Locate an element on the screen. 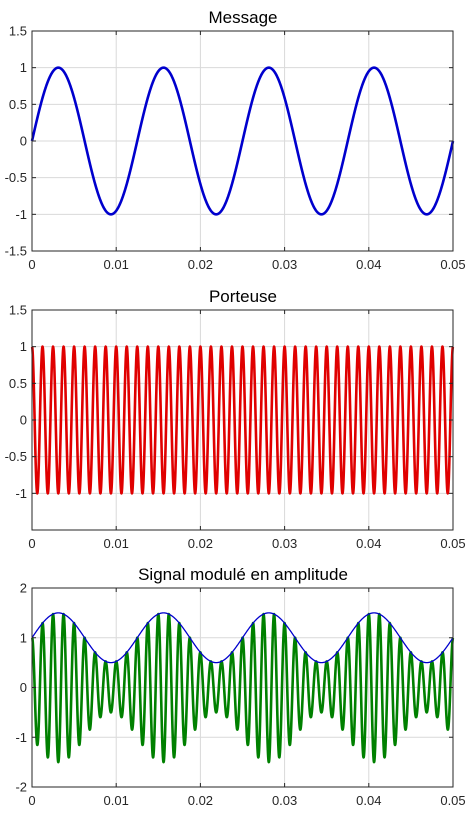  series-line-envelope is located at coordinates (242, 638).